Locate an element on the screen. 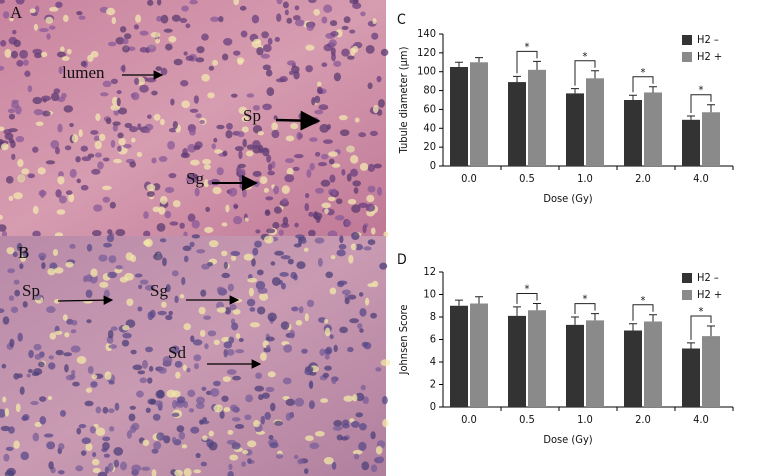 This screenshot has height=476, width=763. y-tick-label: 20 is located at coordinates (429, 146).